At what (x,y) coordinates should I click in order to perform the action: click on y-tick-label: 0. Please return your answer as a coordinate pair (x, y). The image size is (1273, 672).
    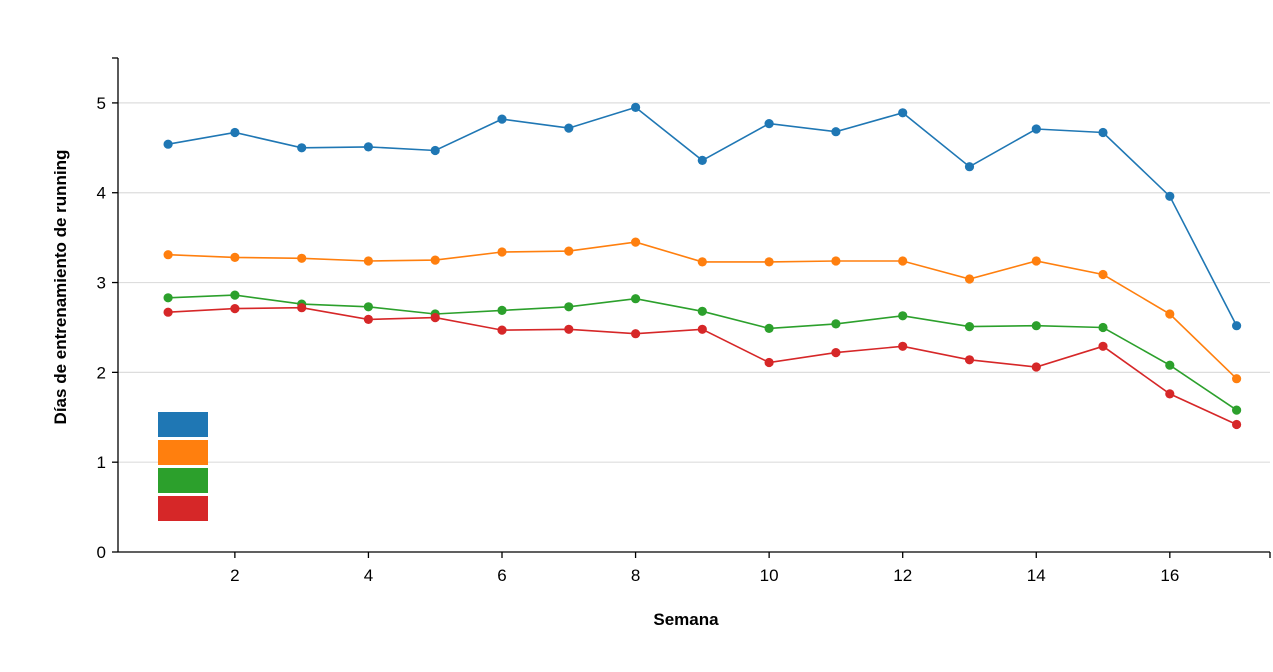
    Looking at the image, I should click on (101, 552).